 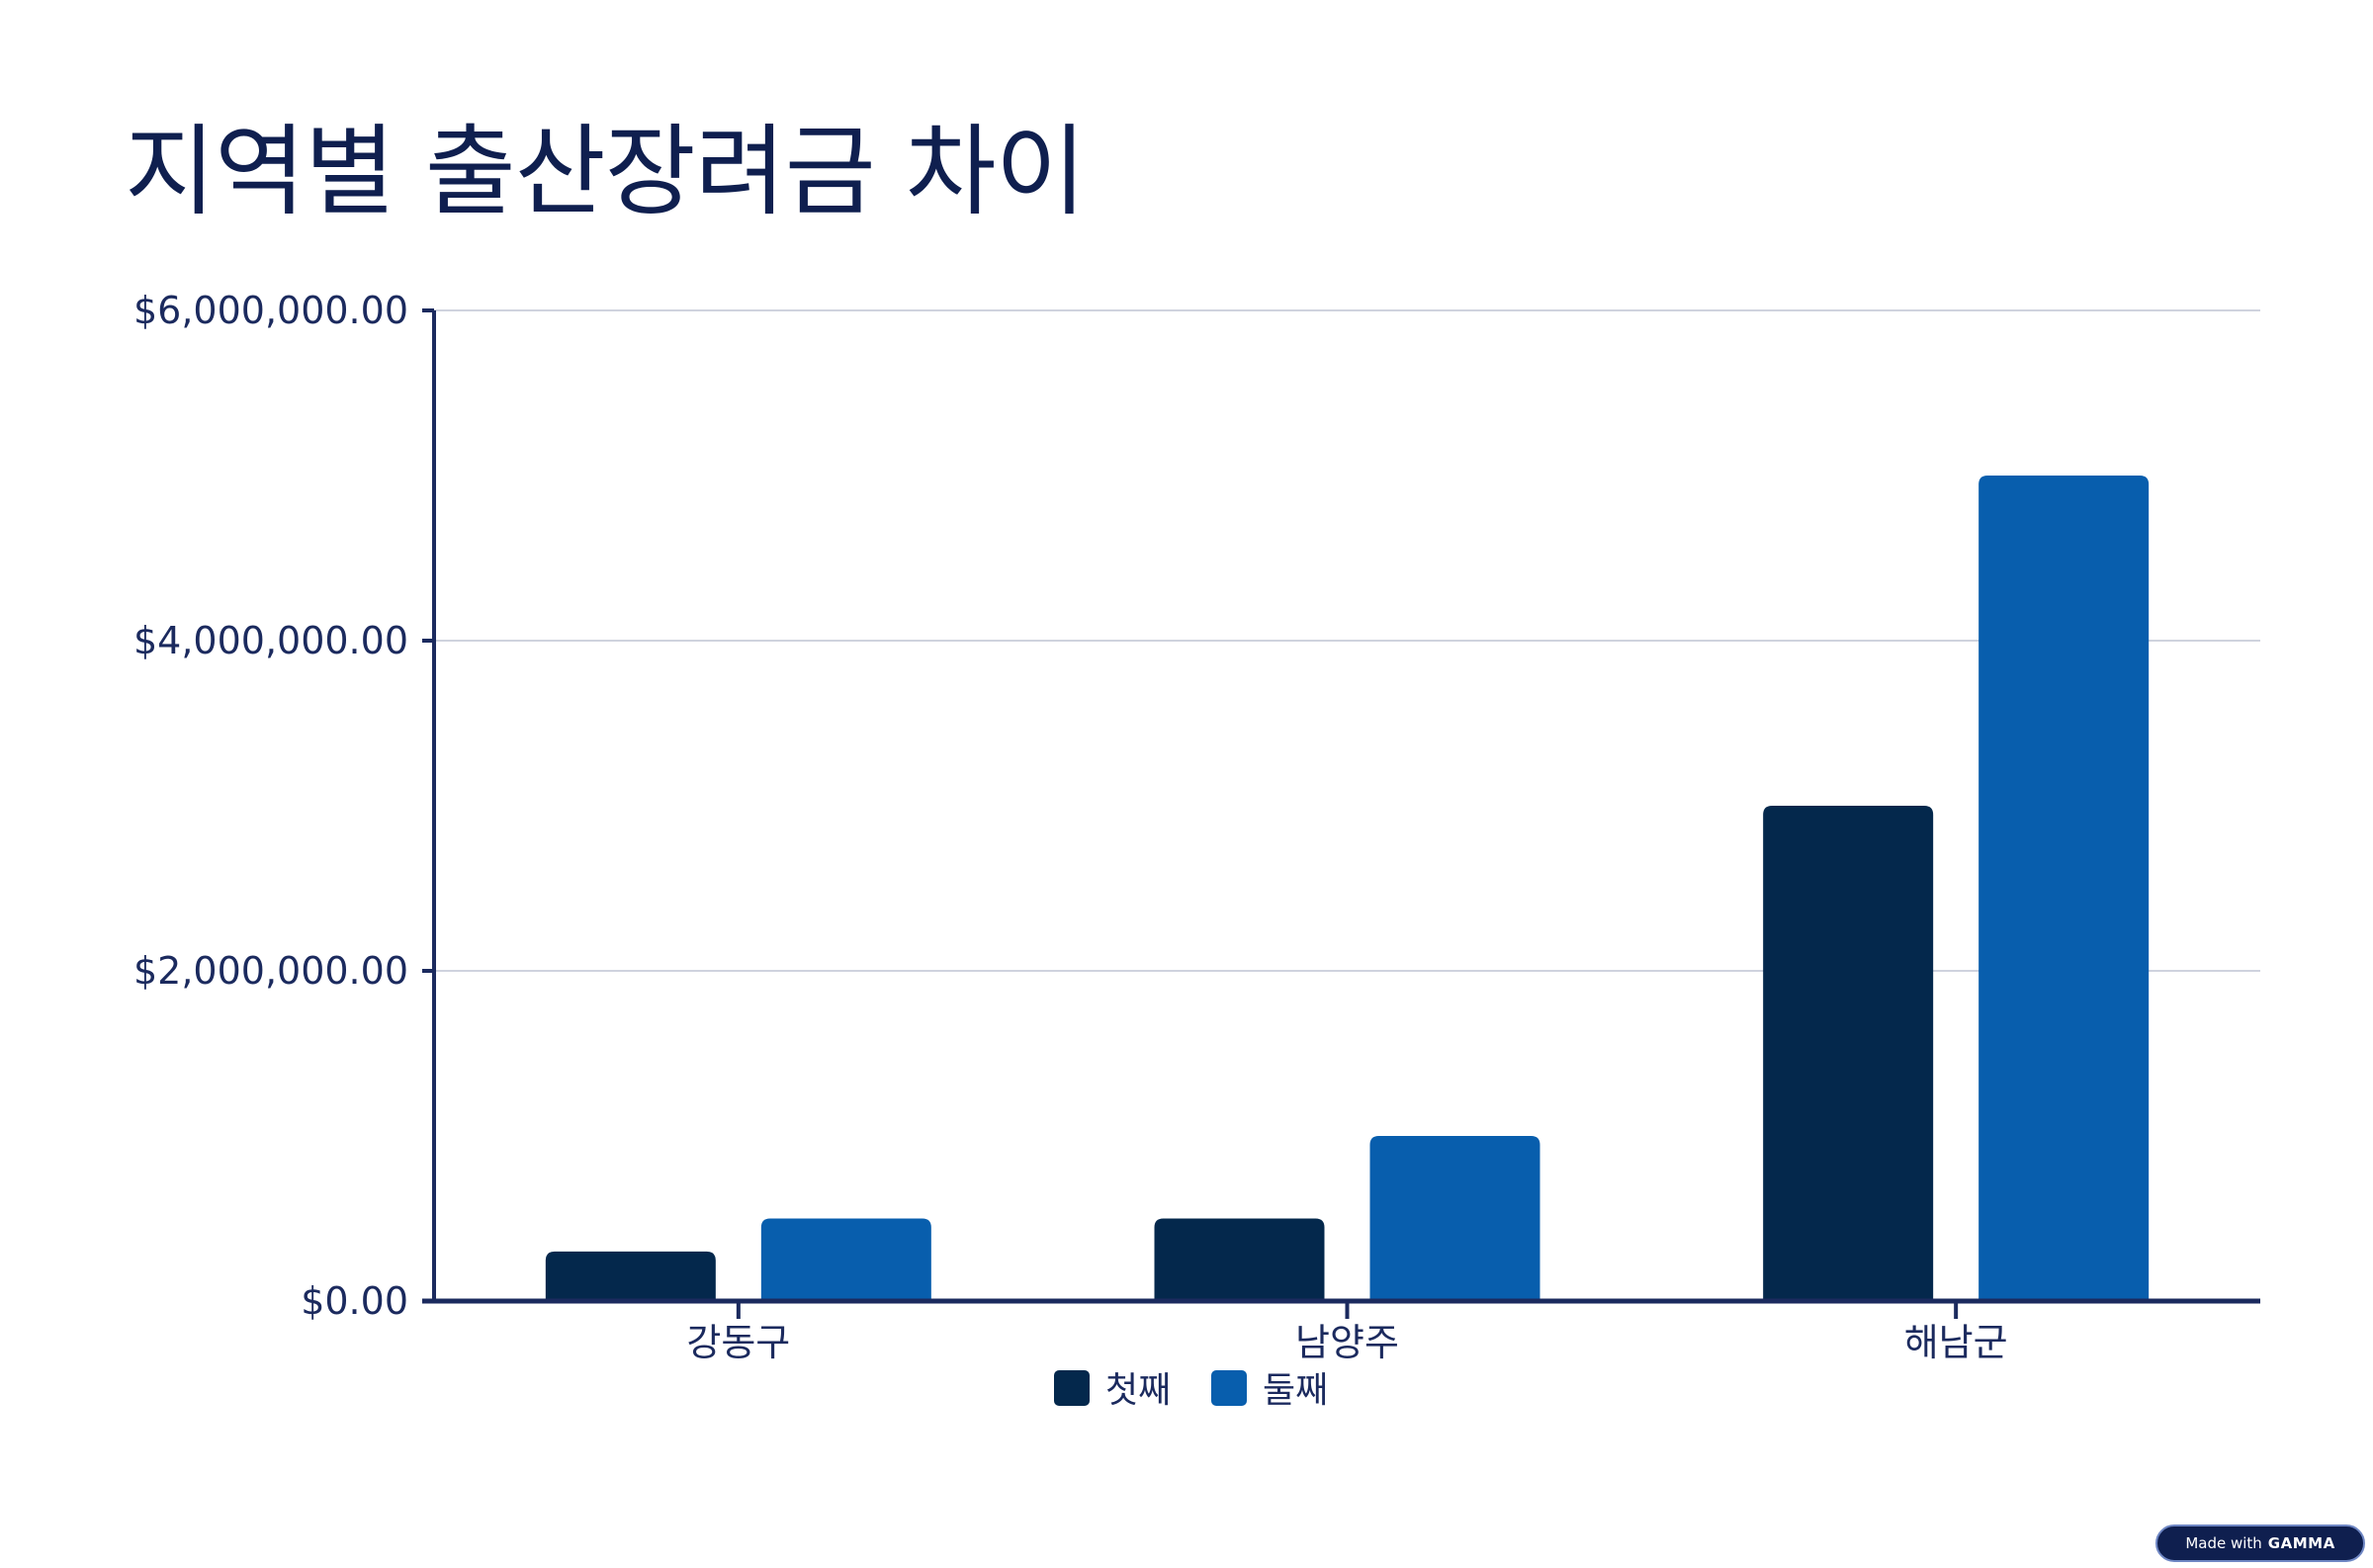 What do you see at coordinates (270, 971) in the screenshot?
I see `y-tick-label: $2,000,000.00` at bounding box center [270, 971].